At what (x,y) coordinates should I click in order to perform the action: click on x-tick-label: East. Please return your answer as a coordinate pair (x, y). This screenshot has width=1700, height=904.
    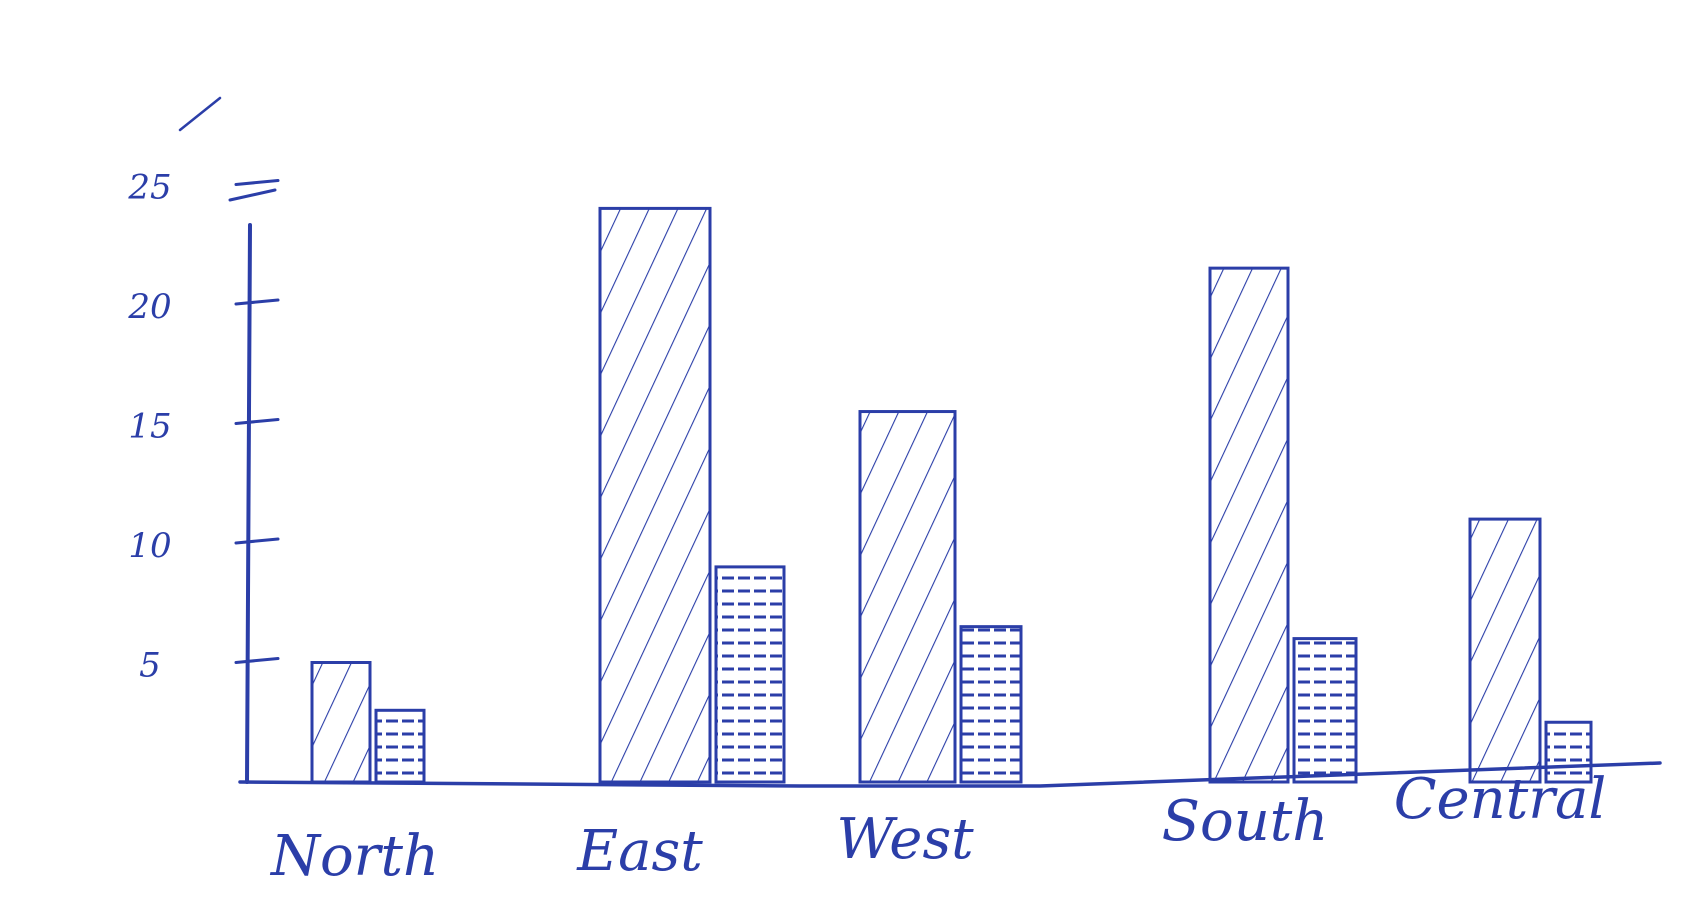
    Looking at the image, I should click on (639, 851).